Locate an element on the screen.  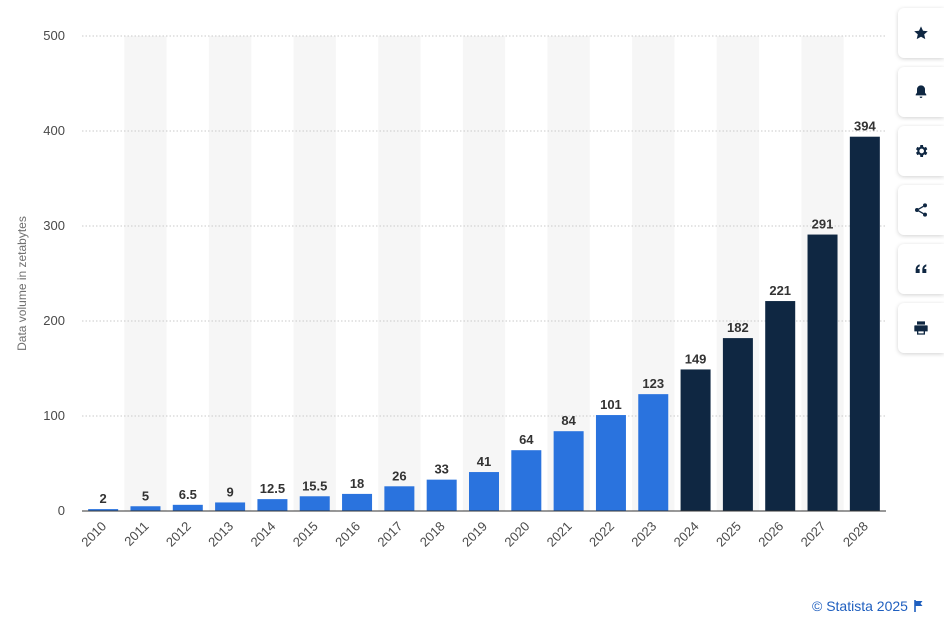
bar-value-label: 182 is located at coordinates (738, 327).